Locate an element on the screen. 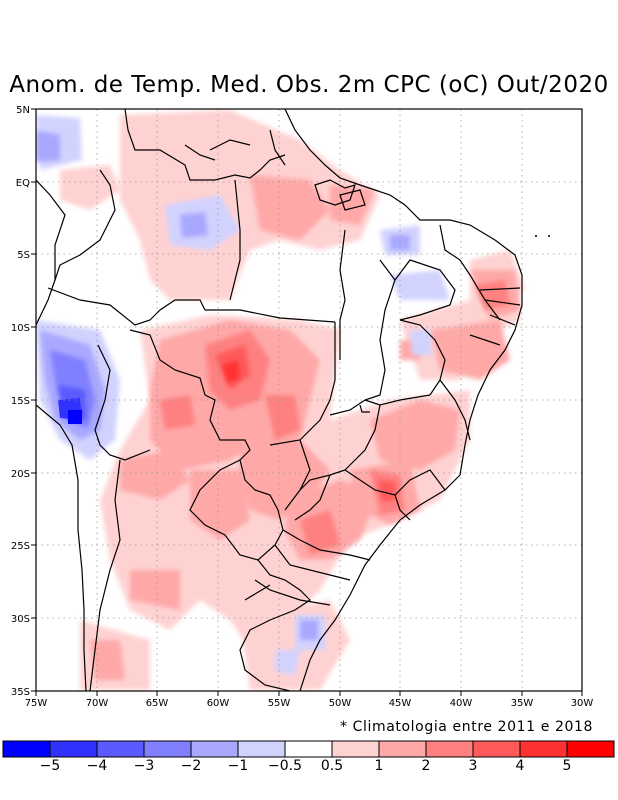  colorbar-label: 1 is located at coordinates (379, 766).